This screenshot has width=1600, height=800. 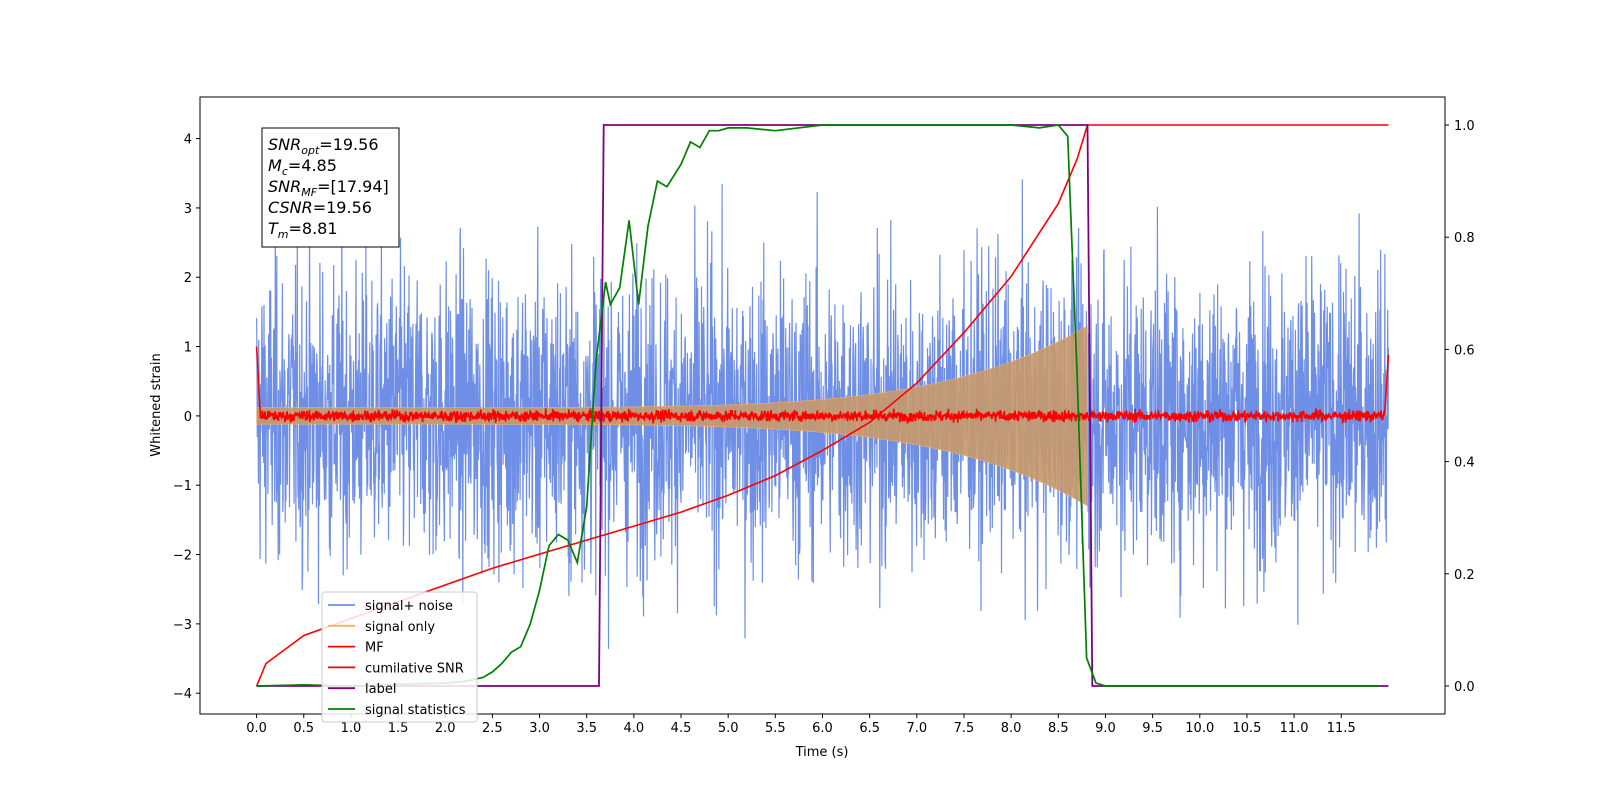 I want to click on x-tick-label: 6.5, so click(x=869, y=728).